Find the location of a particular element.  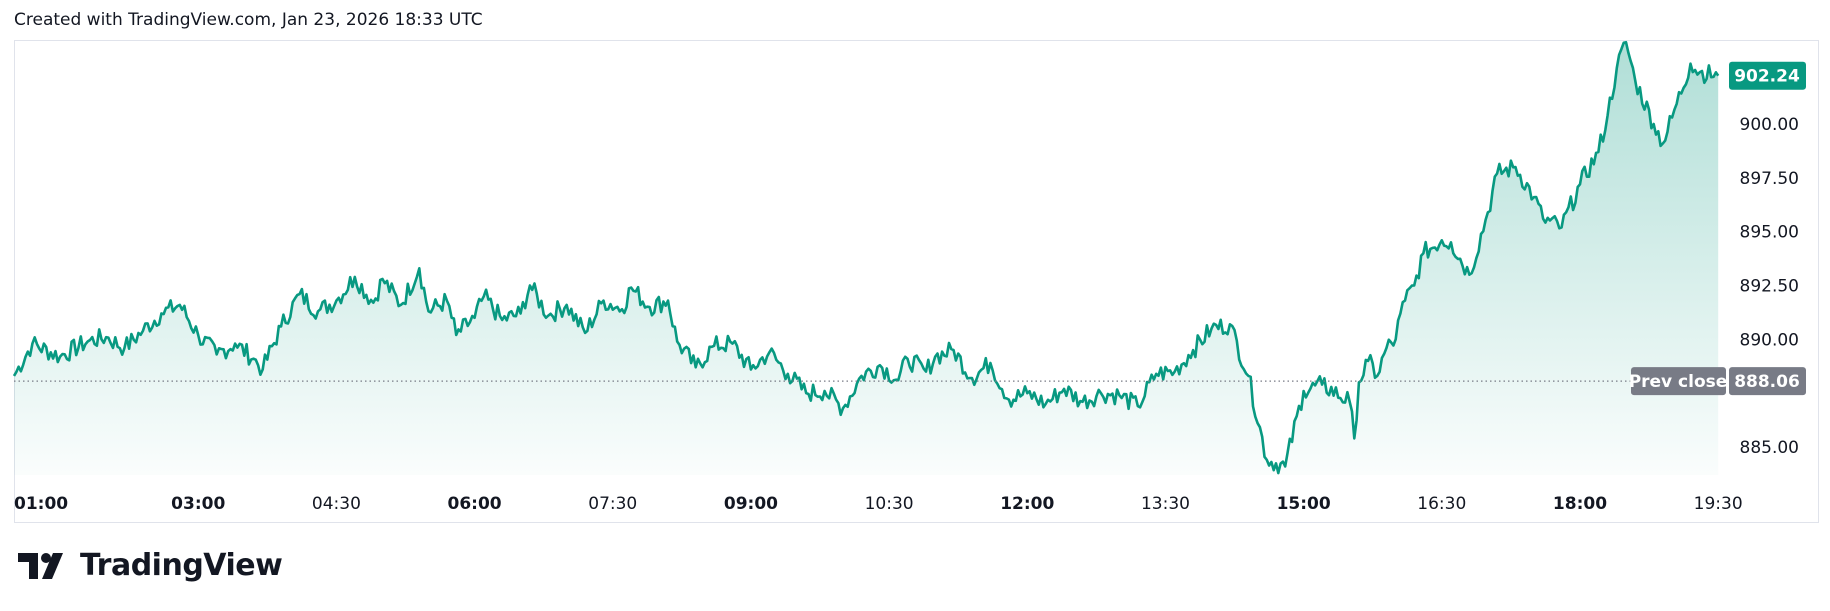

x-tick-label: 09:00 is located at coordinates (751, 504).